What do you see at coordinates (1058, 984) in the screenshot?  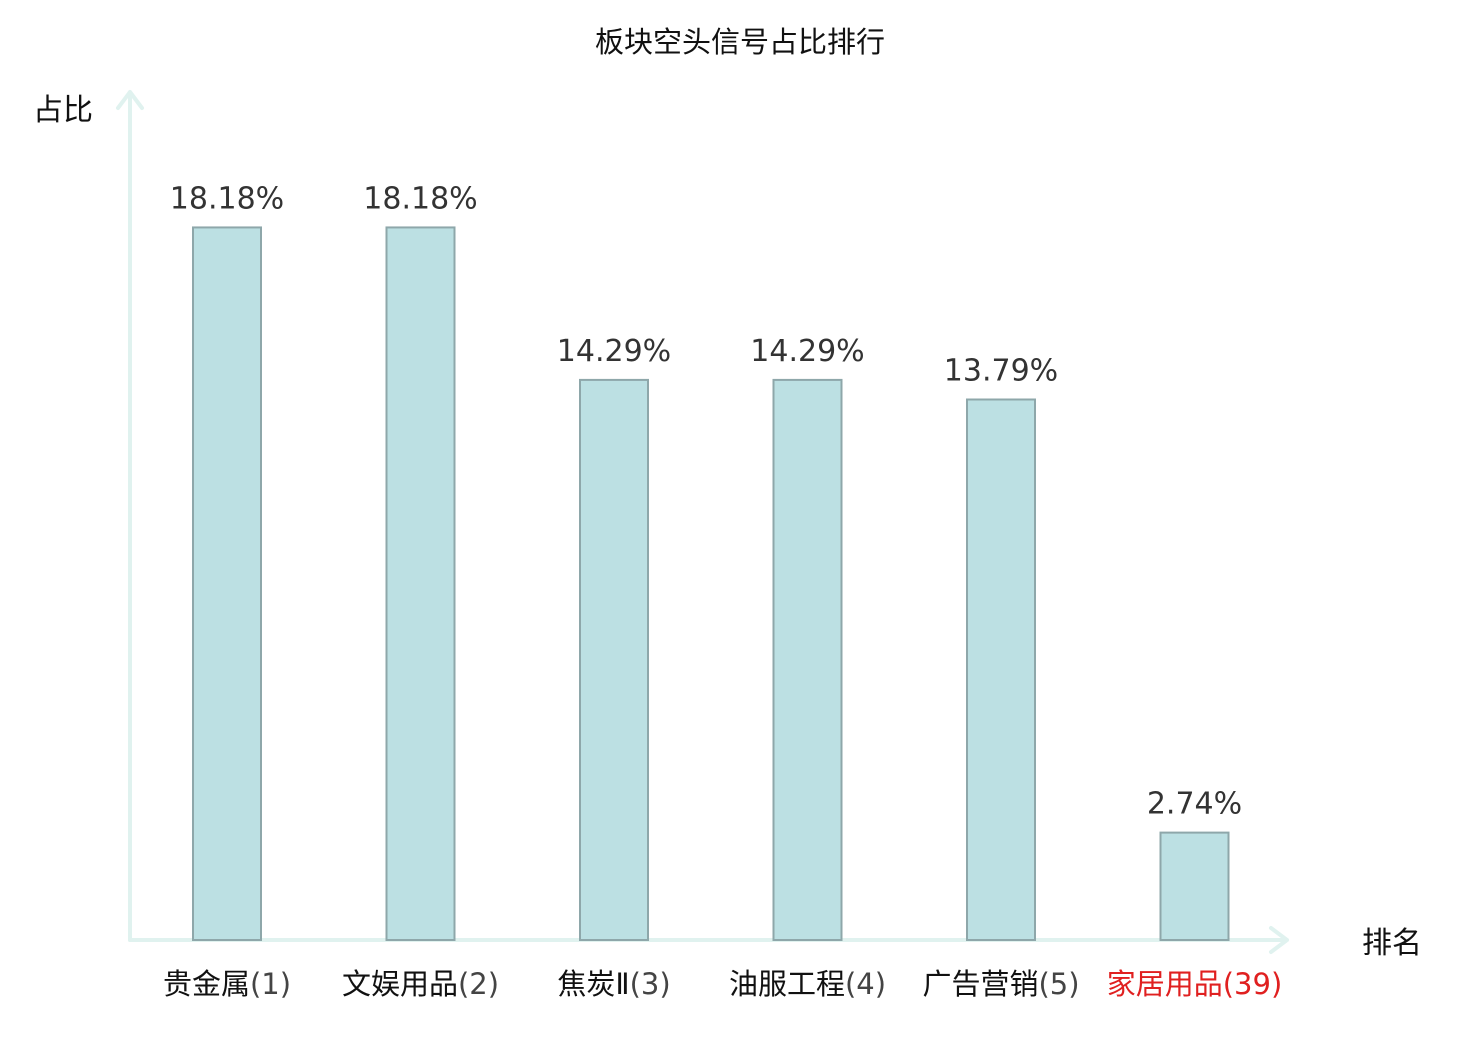 I see `x-tick-label-rank: (5)` at bounding box center [1058, 984].